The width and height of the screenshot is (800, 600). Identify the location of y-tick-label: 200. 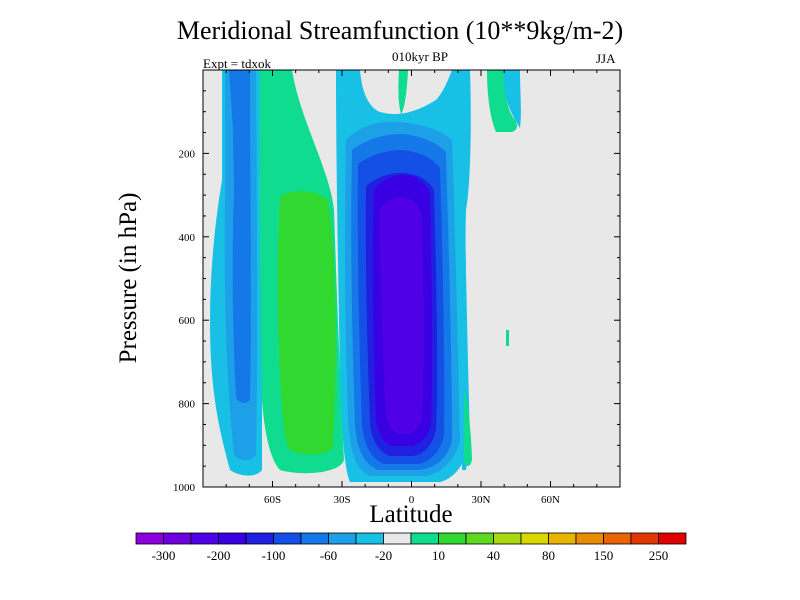
(187, 154).